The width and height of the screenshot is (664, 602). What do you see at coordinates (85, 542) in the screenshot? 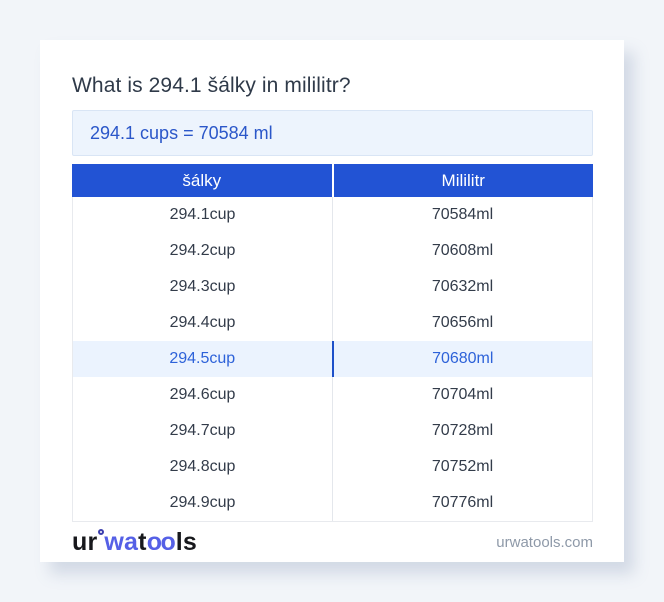
I see `logo-text-dark: ur` at bounding box center [85, 542].